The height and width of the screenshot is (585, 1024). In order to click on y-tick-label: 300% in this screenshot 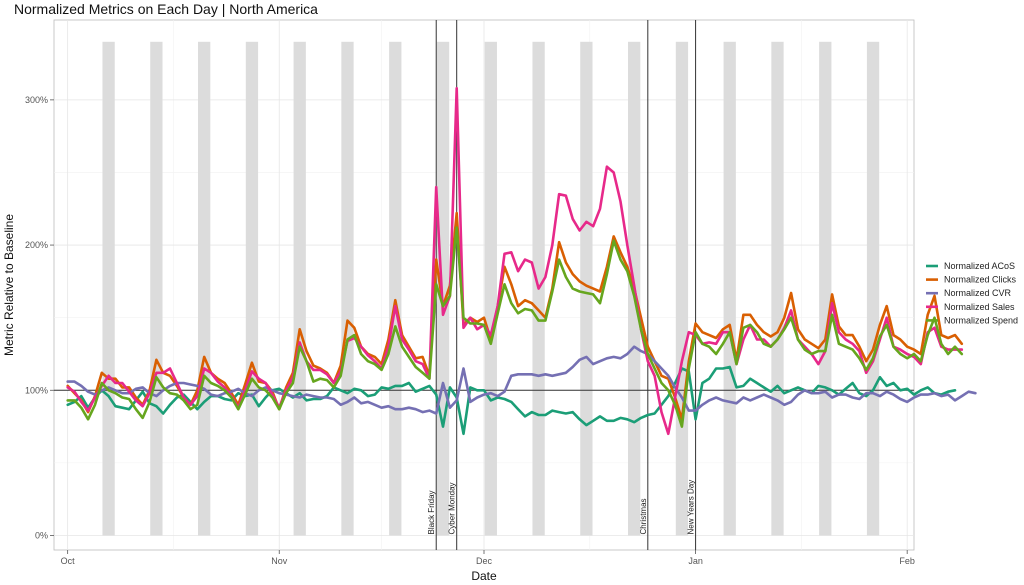, I will do `click(36, 100)`.